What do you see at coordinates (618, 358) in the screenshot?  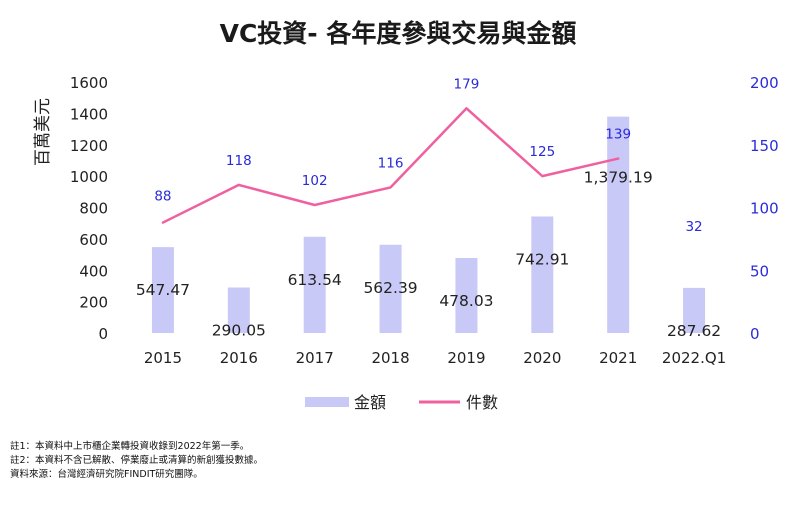 I see `x-tick-label: 2021` at bounding box center [618, 358].